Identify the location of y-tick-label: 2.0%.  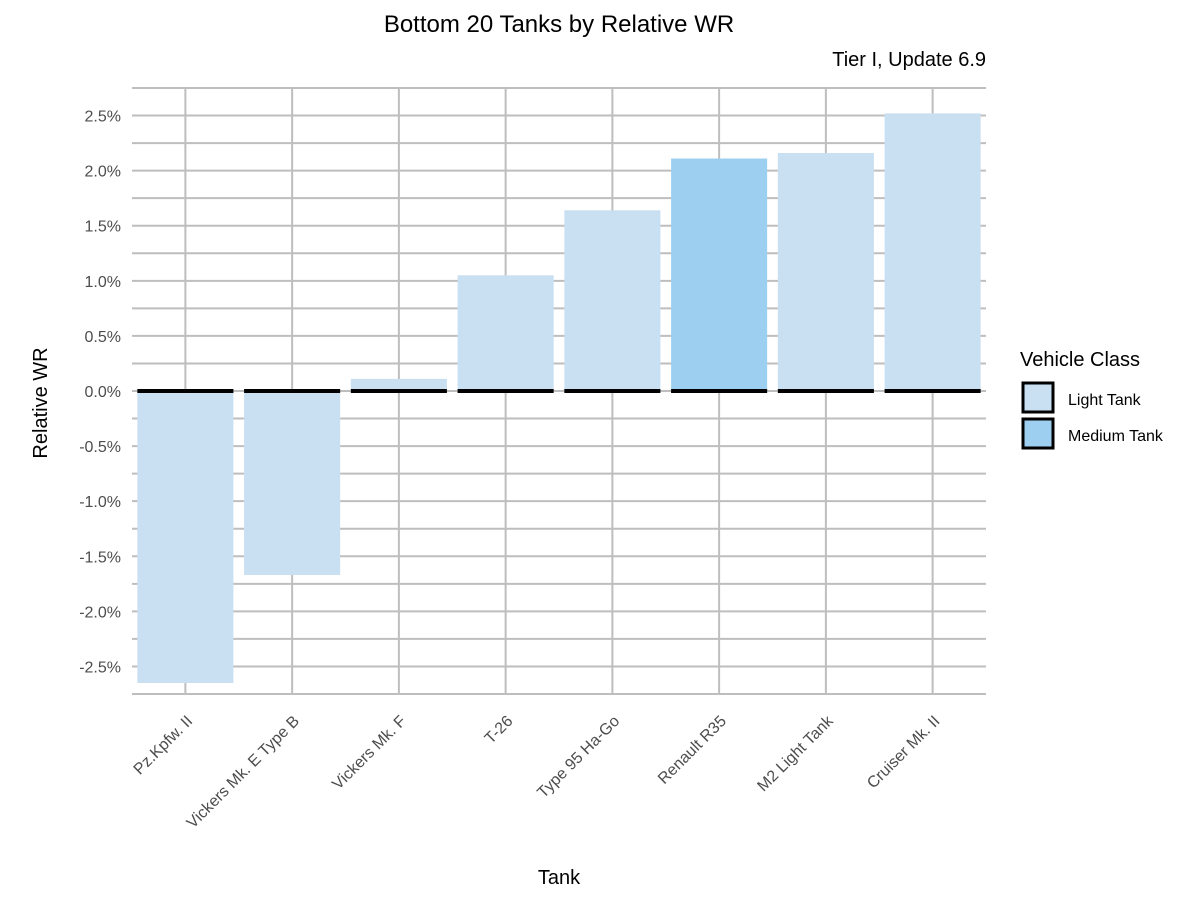
(103, 172).